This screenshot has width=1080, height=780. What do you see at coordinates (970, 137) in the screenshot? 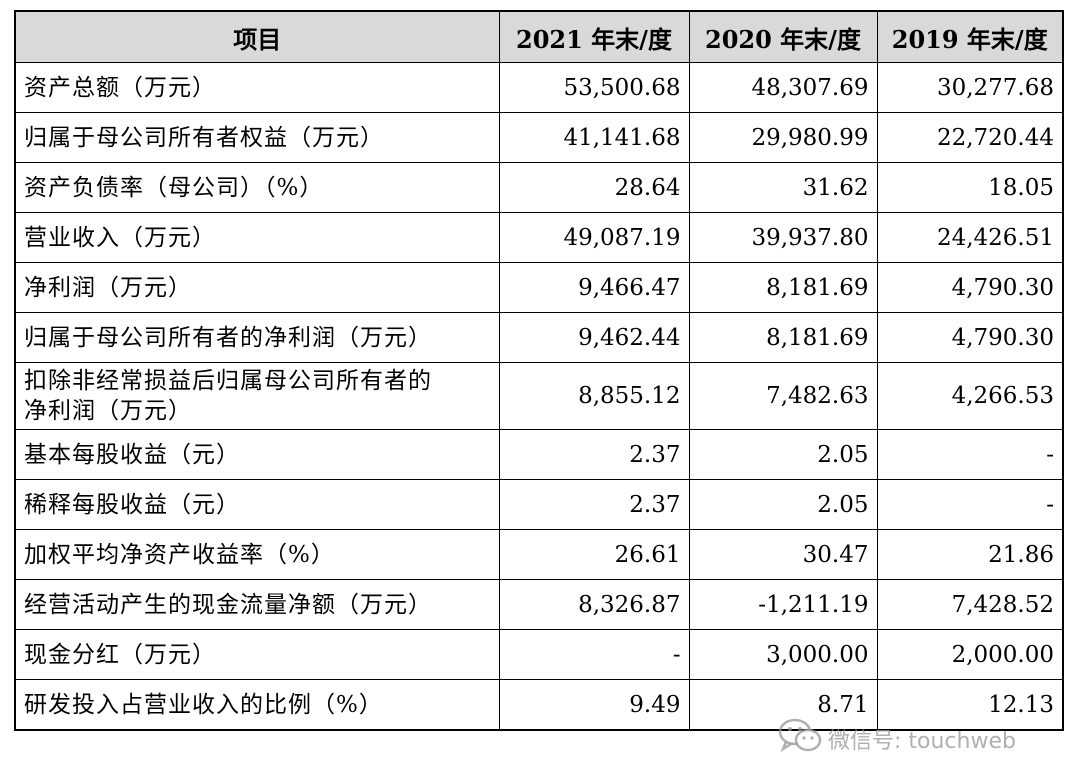
I see `cell-2019: 22,720.44` at bounding box center [970, 137].